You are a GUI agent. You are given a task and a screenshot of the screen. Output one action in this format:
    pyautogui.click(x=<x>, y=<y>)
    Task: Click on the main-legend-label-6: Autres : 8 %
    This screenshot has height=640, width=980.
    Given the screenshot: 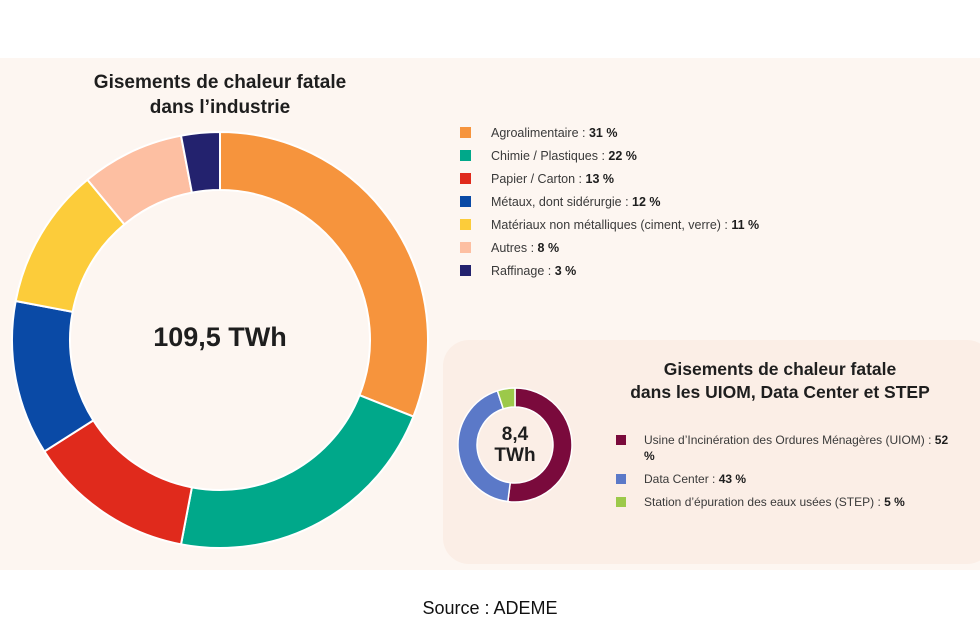 What is the action you would take?
    pyautogui.click(x=525, y=248)
    